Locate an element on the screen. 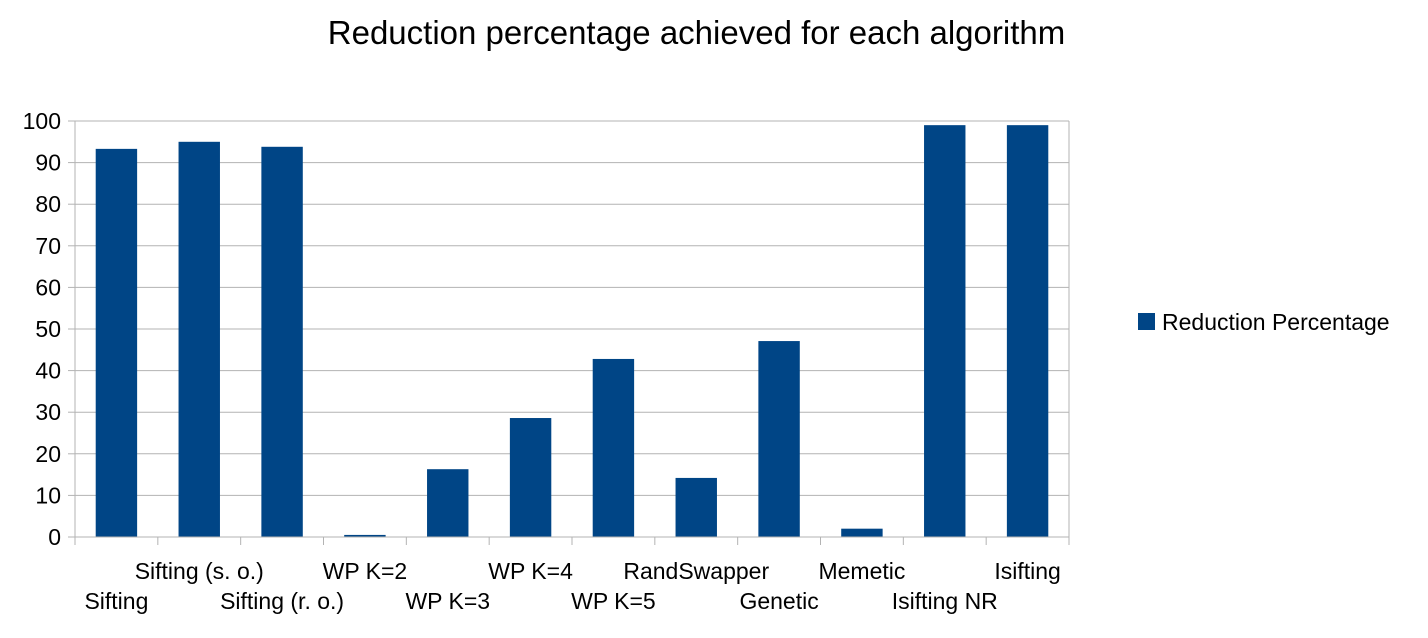  legend-label: Reduction Percentage is located at coordinates (1276, 322).